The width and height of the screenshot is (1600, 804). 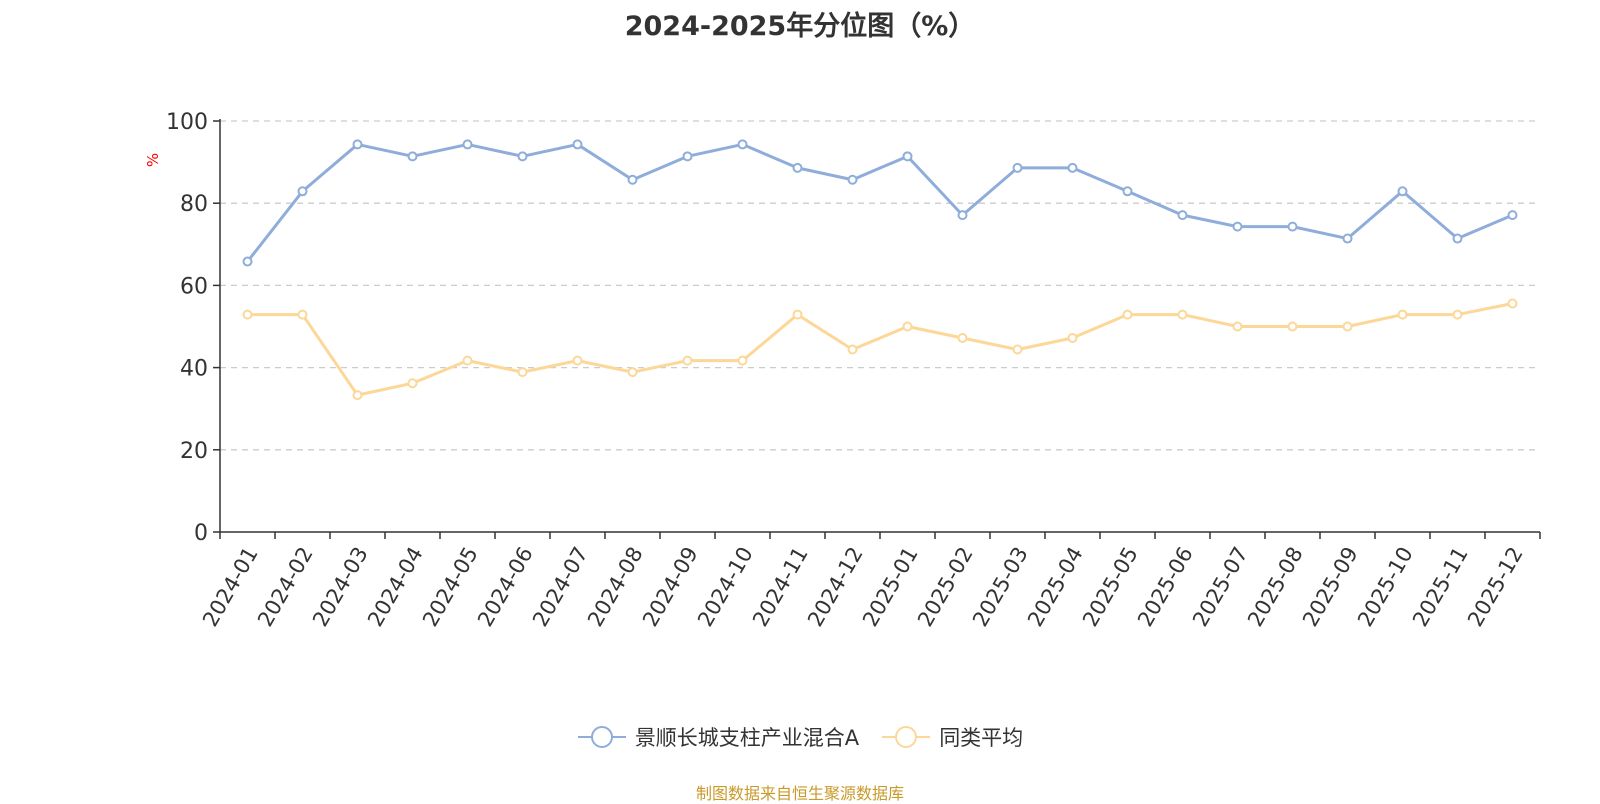 I want to click on legend-item: 同类平均, so click(x=952, y=737).